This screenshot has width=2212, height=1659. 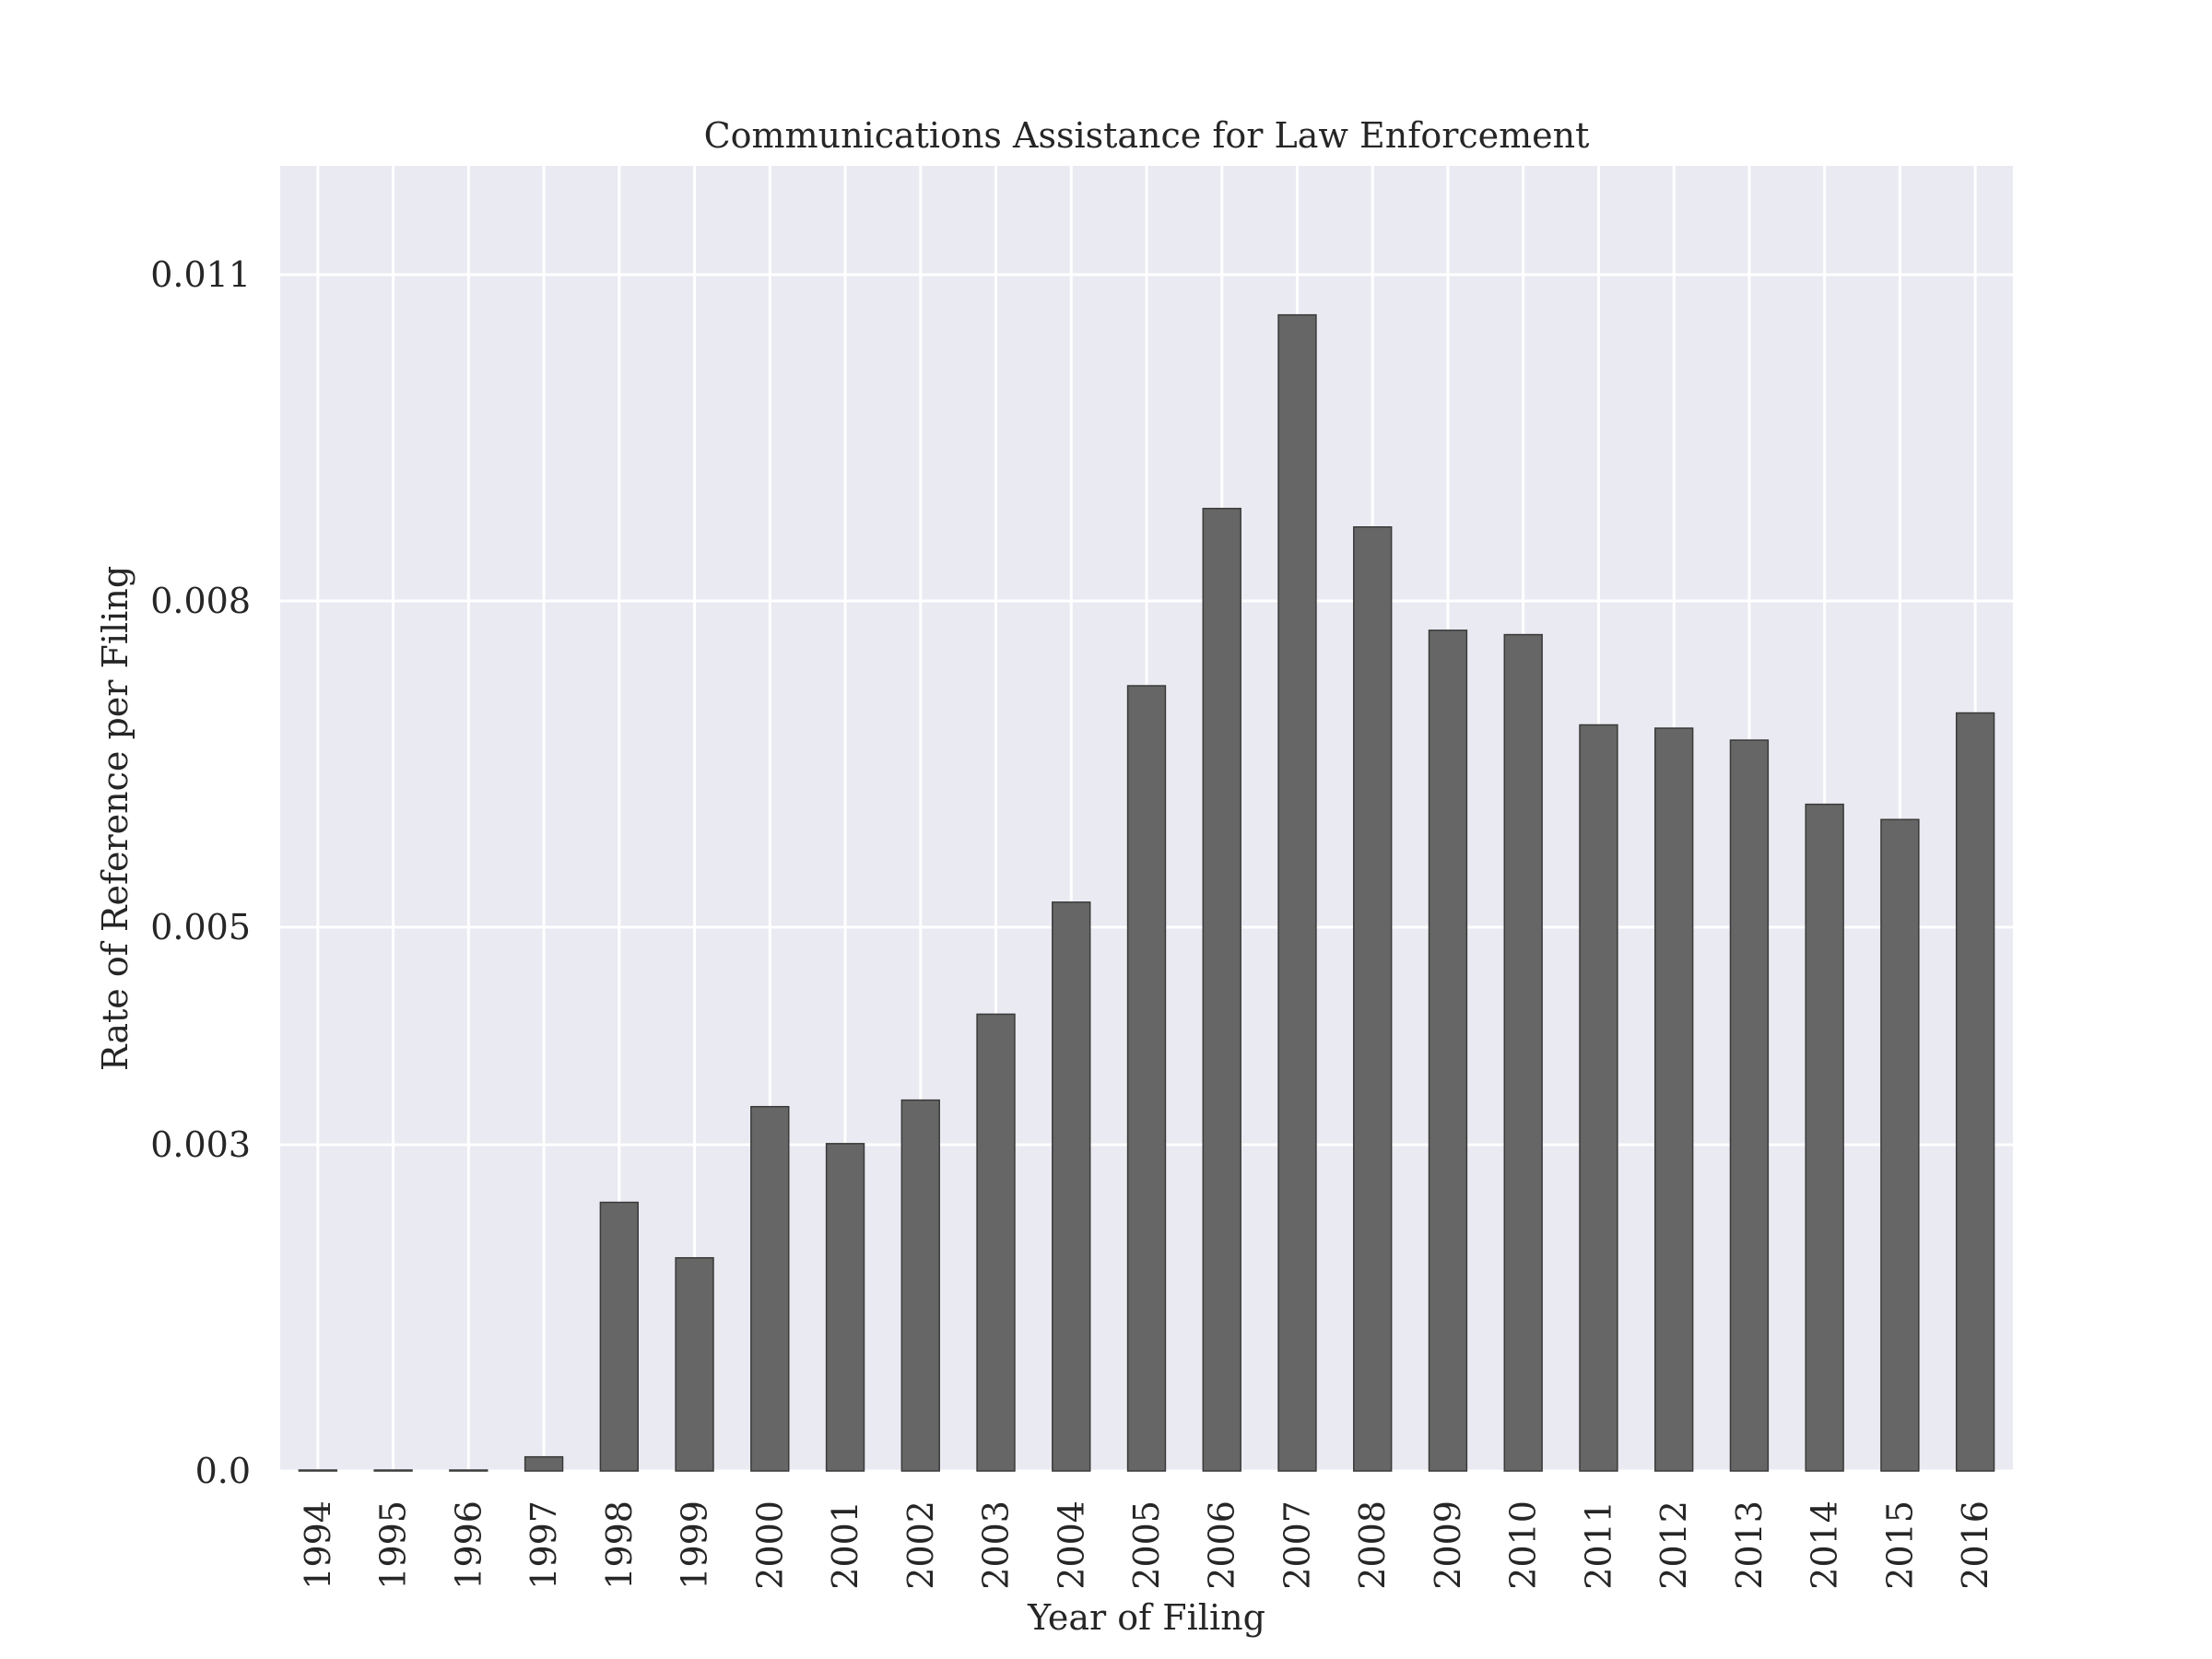 I want to click on bar-2003, so click(x=996, y=1242).